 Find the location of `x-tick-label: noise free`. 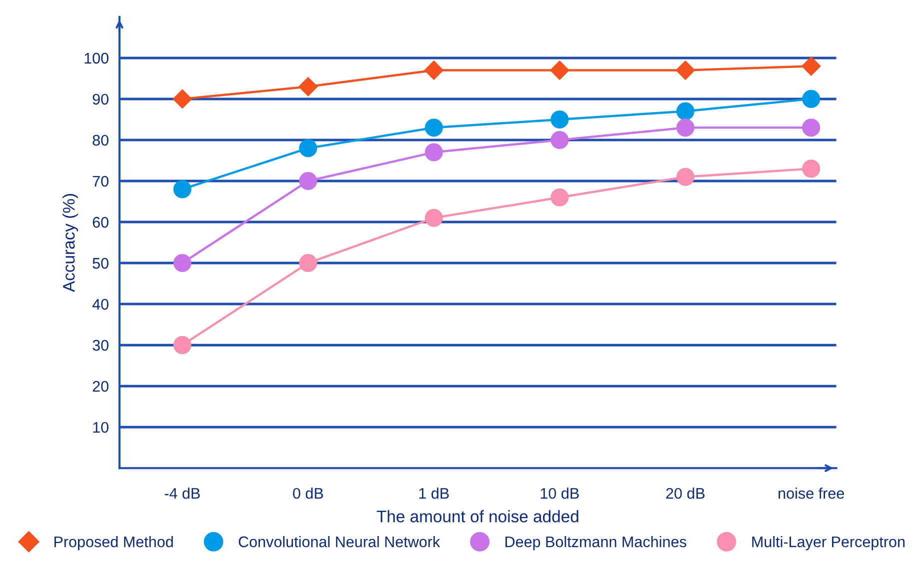

x-tick-label: noise free is located at coordinates (811, 493).